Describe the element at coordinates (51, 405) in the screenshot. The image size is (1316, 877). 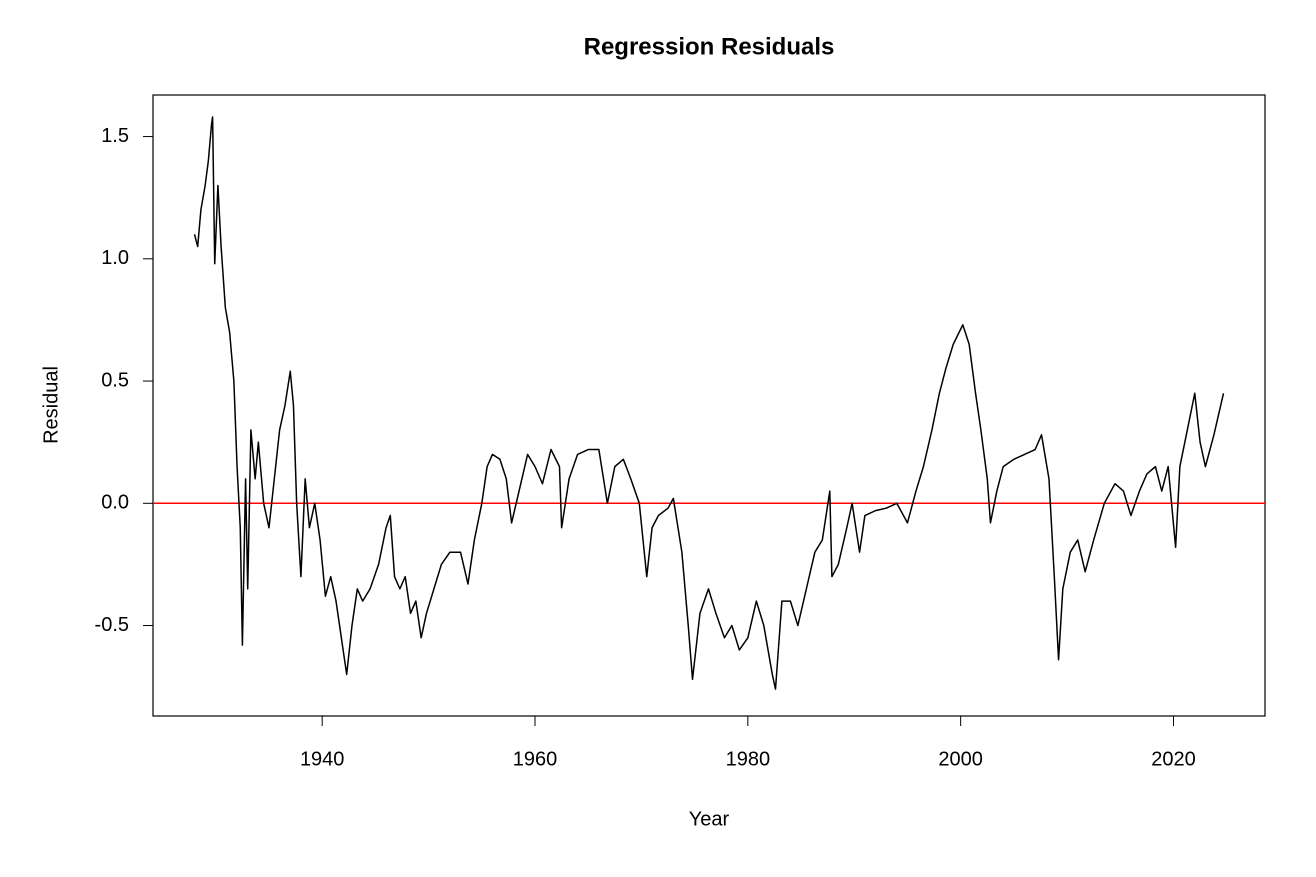
I see `y-axis-label: Residual` at that location.